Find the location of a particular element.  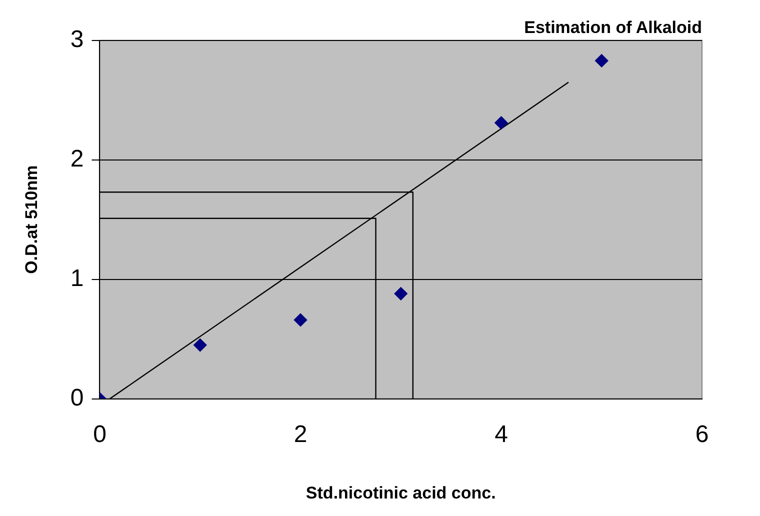

y-tick-label: 3 is located at coordinates (77, 40).